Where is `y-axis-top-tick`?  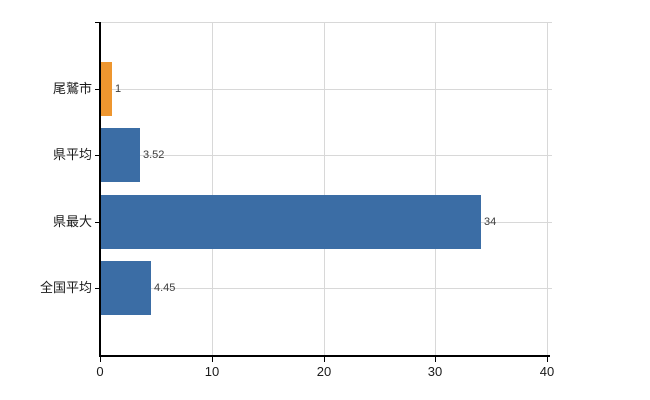 y-axis-top-tick is located at coordinates (97, 22).